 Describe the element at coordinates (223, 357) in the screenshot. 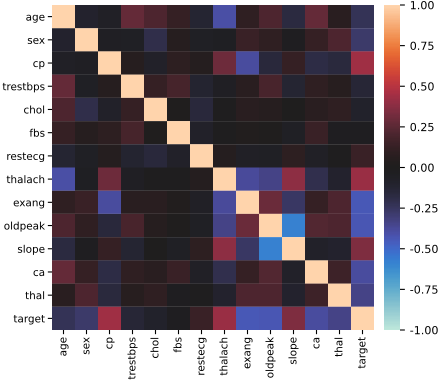

I see `x-tick-label: thalach` at that location.